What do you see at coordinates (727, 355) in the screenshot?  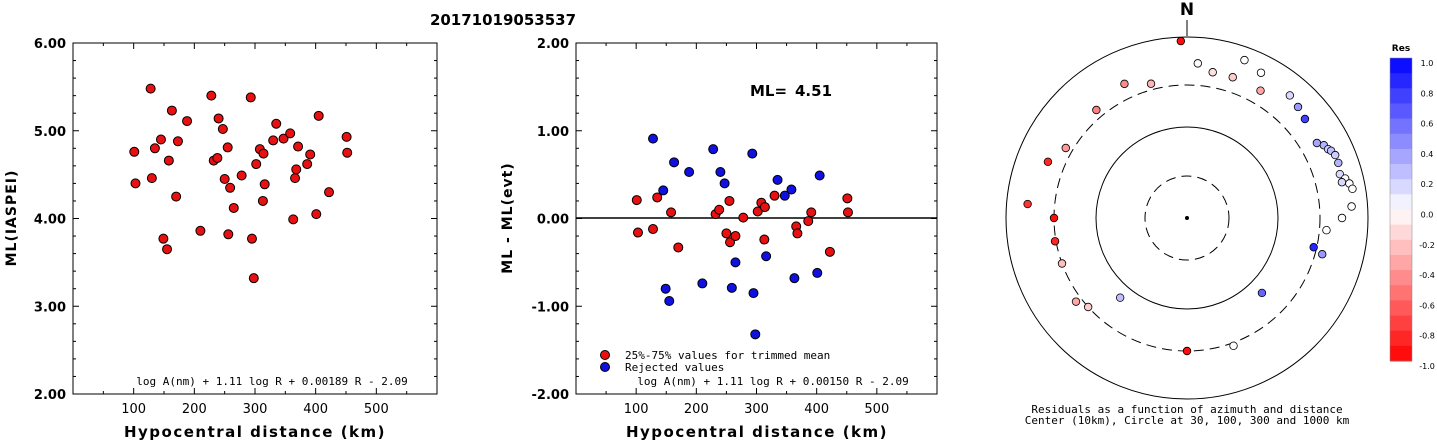 I see `legend-trimmed-label: 25%-75% values for trimmed mean` at bounding box center [727, 355].